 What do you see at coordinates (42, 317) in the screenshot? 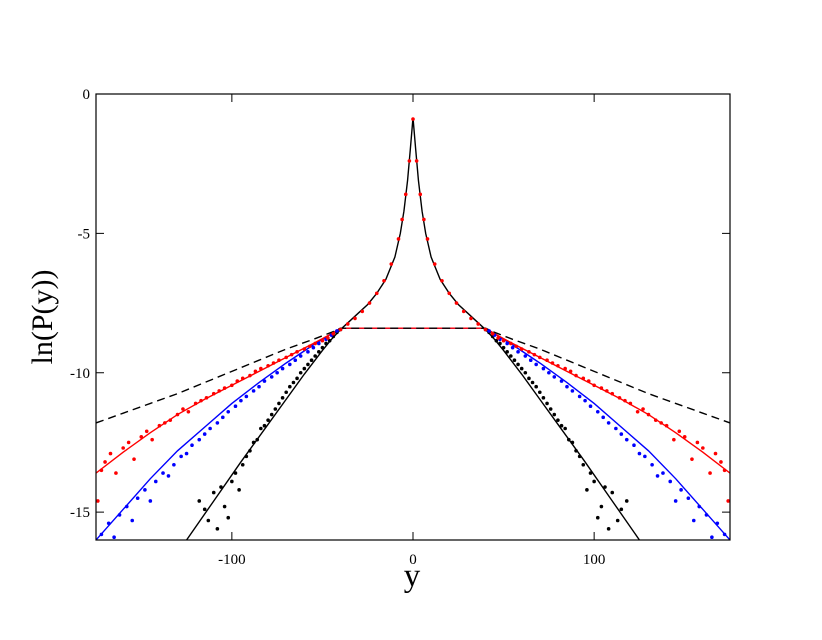
I see `y-axis-label: ln(P(y))` at bounding box center [42, 317].